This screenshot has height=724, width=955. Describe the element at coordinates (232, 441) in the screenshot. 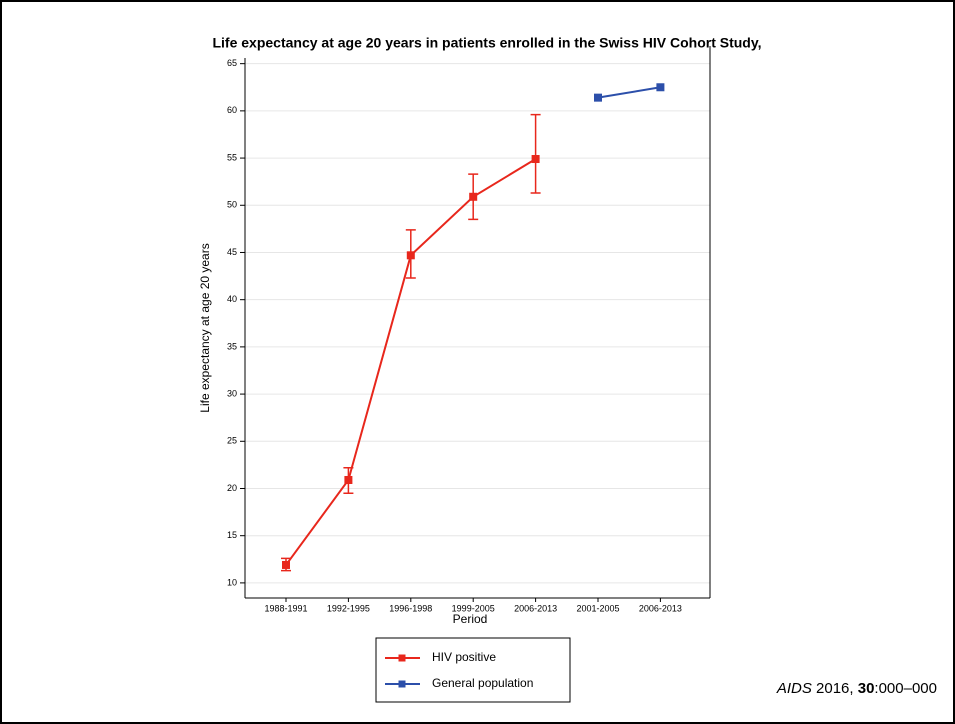

I see `y-tick-label: 25` at that location.